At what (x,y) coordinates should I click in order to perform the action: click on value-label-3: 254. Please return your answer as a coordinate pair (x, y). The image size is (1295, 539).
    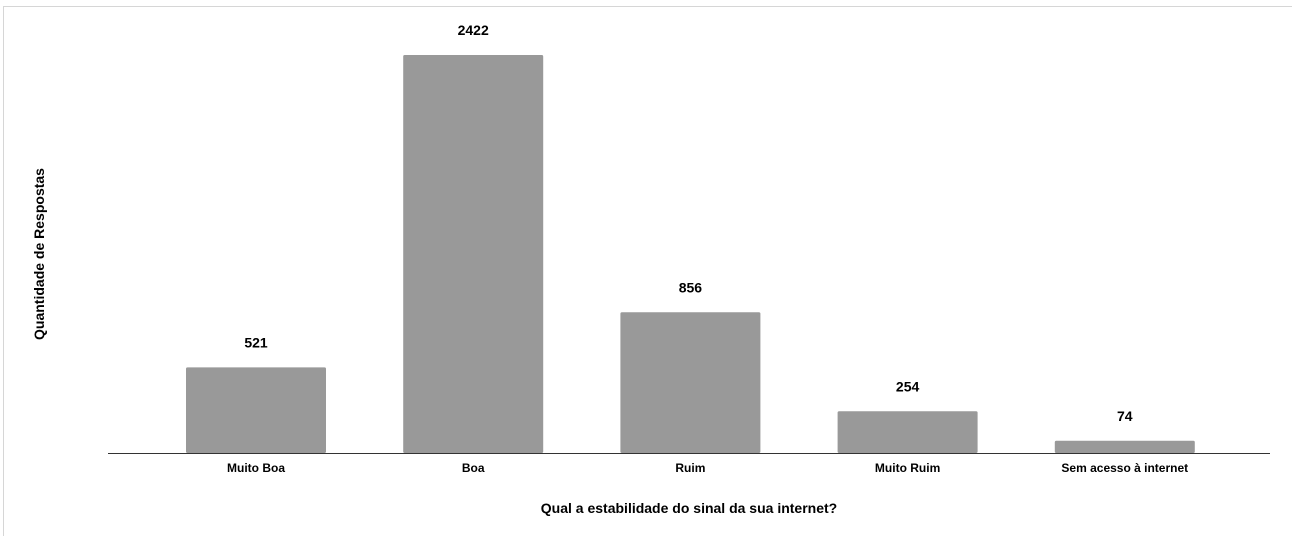
    Looking at the image, I should click on (908, 386).